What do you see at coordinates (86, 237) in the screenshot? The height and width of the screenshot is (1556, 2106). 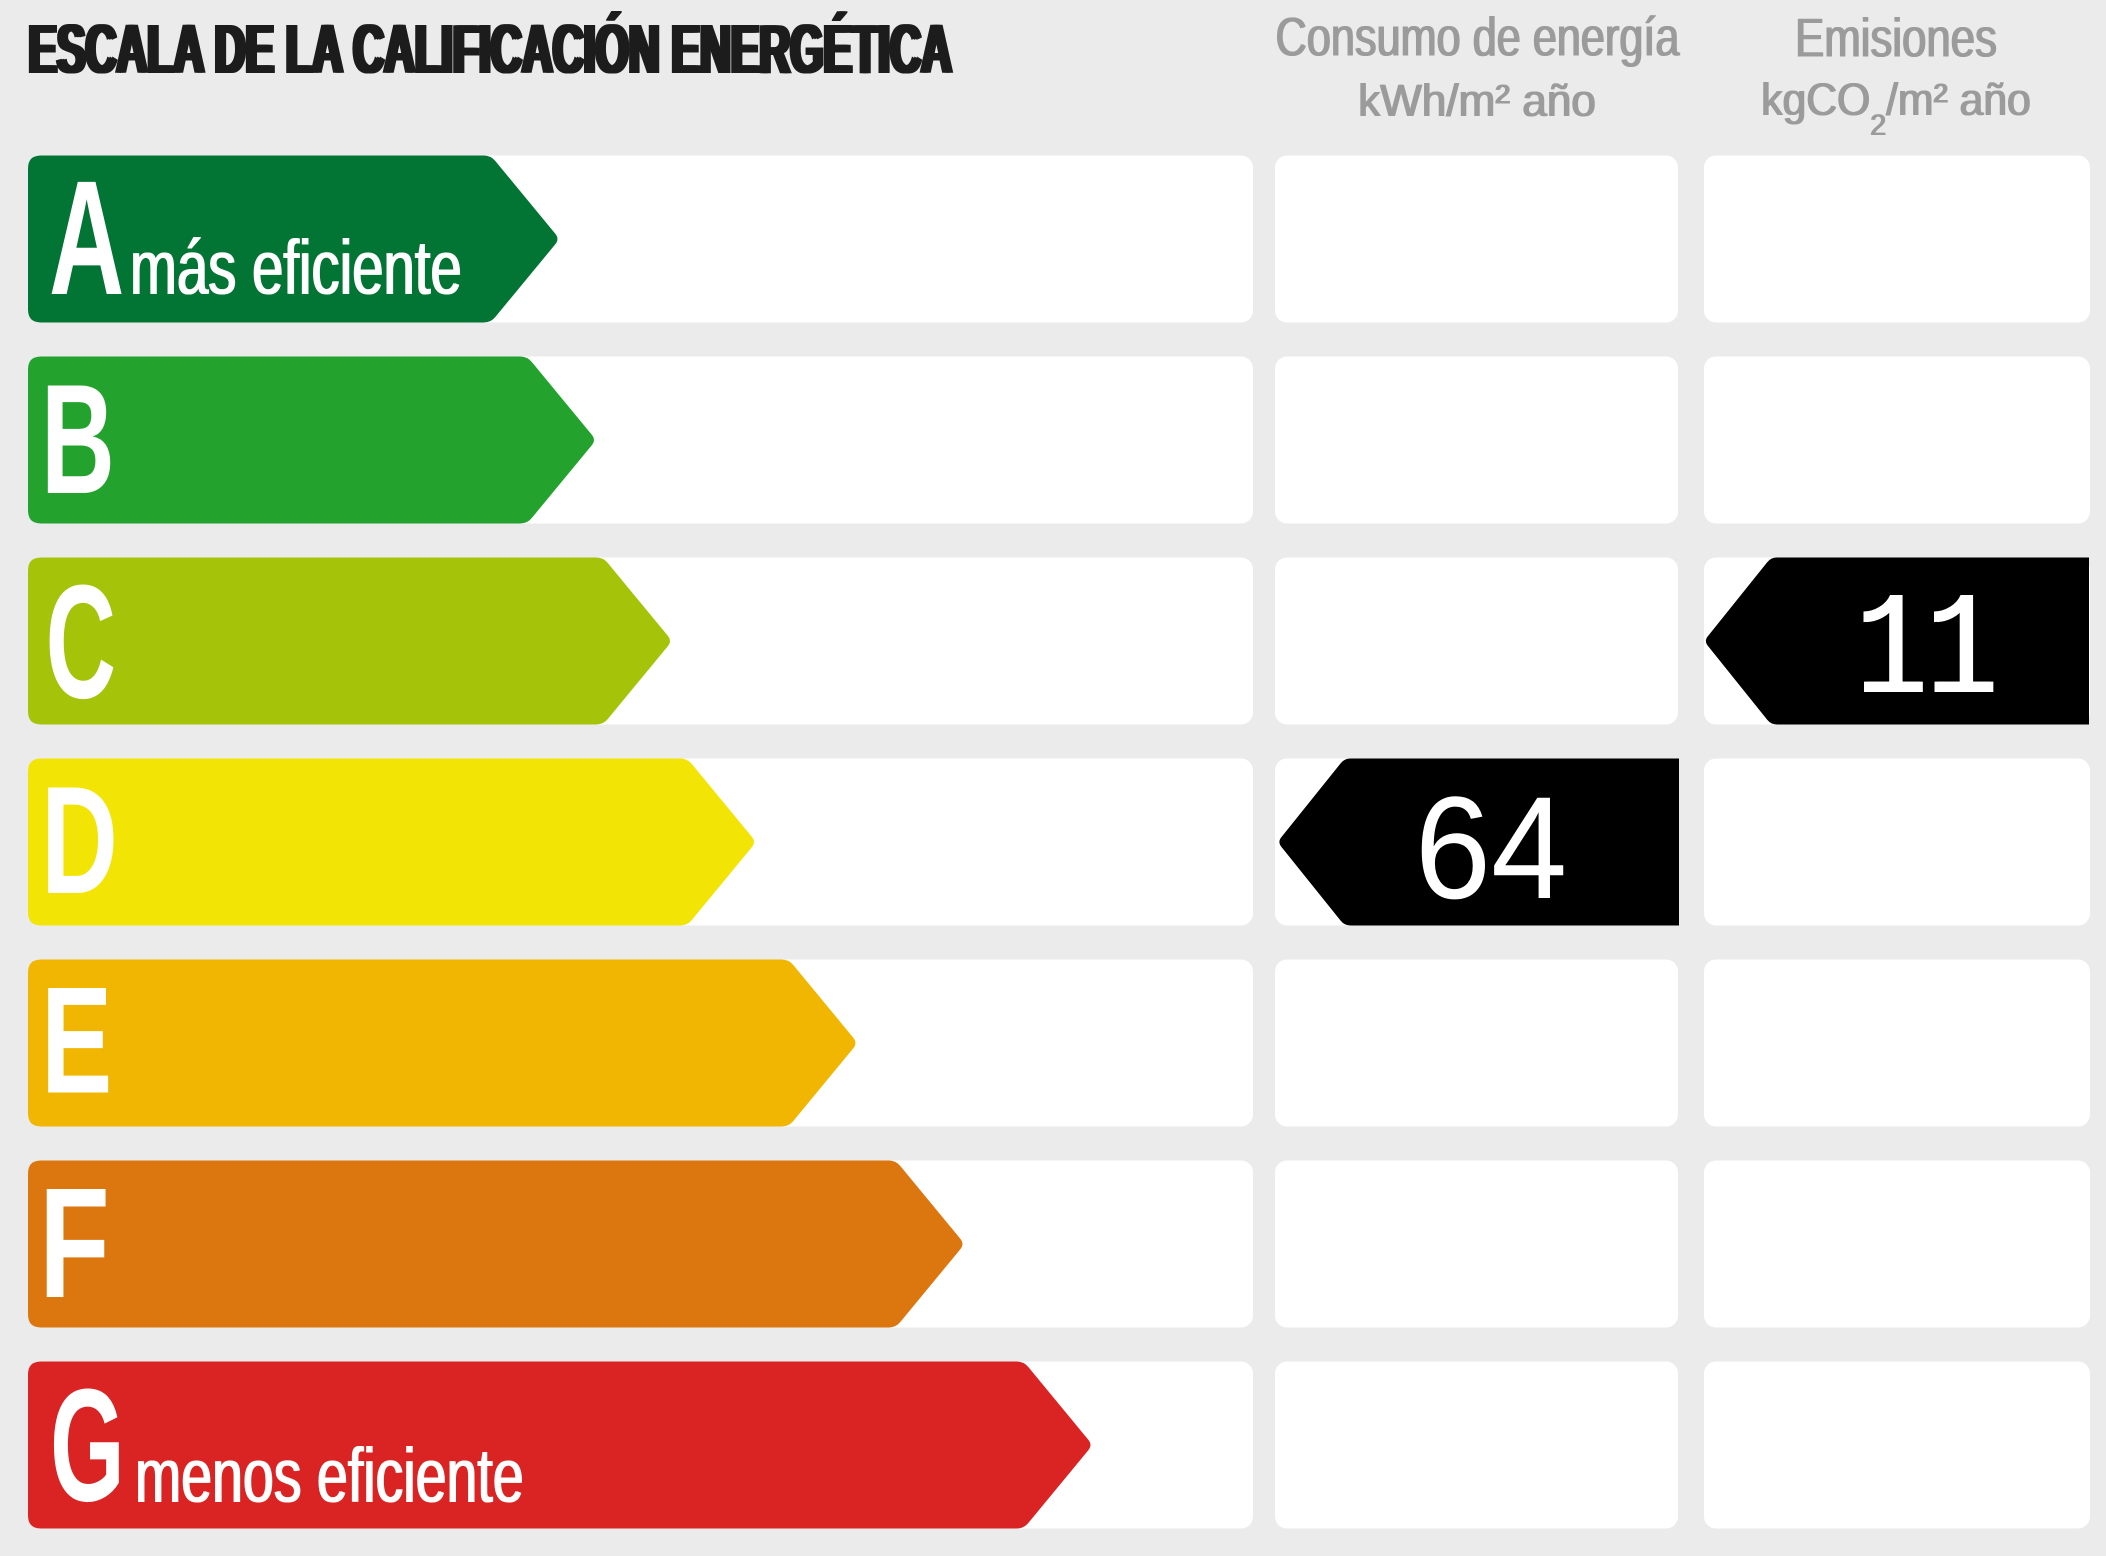 I see `svg-text: A` at bounding box center [86, 237].